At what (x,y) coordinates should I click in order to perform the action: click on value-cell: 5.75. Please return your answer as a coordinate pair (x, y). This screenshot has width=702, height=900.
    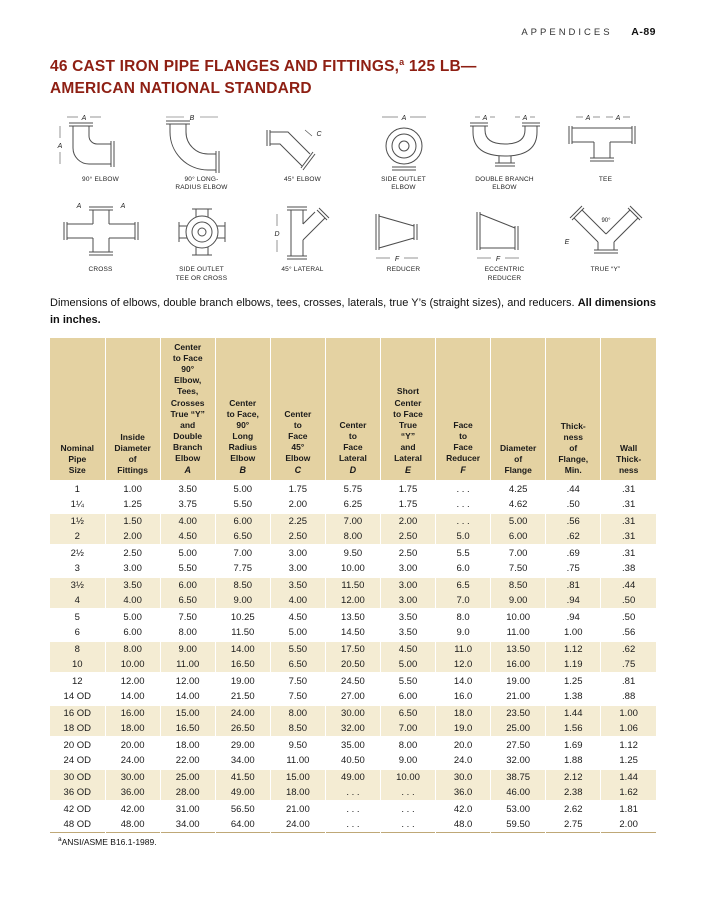
    Looking at the image, I should click on (353, 489).